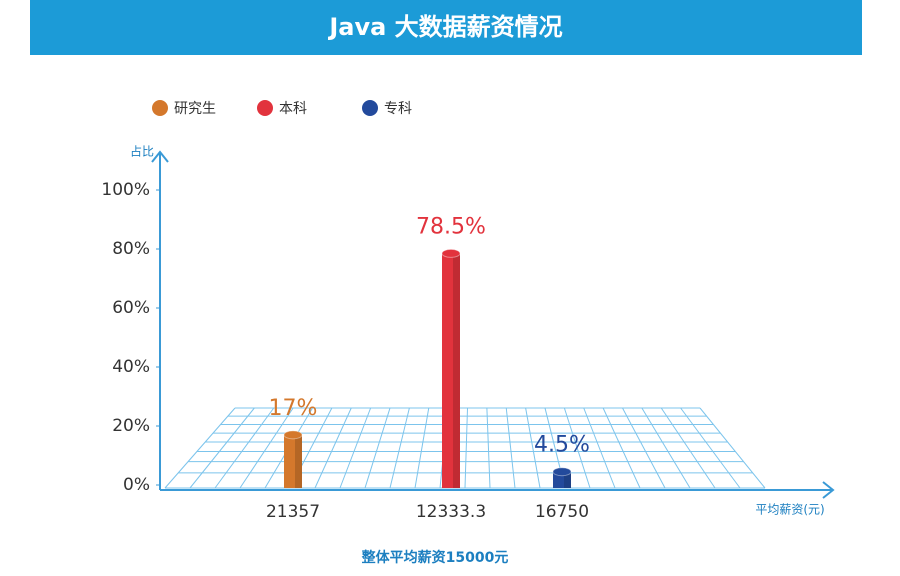  Describe the element at coordinates (451, 226) in the screenshot. I see `value-label: 78.5%` at that location.